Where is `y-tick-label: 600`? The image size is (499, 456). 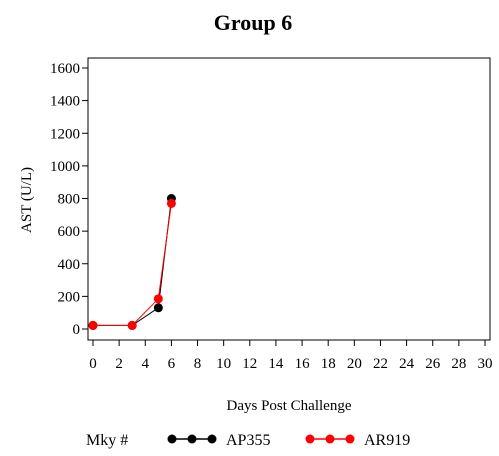
y-tick-label: 600 is located at coordinates (69, 232).